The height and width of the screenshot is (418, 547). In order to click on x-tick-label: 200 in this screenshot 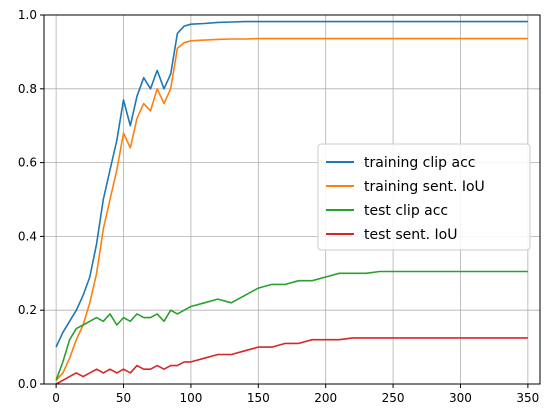, I will do `click(325, 398)`.